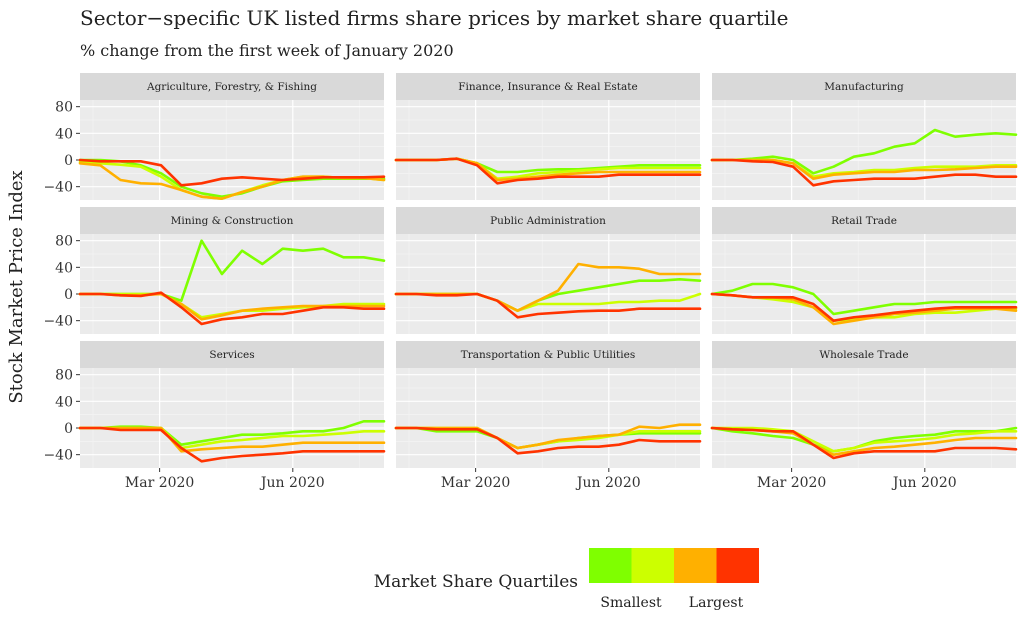  Describe the element at coordinates (214, 270) in the screenshot. I see `facet-panel: Mining & Construction 80 40 0 −40` at that location.